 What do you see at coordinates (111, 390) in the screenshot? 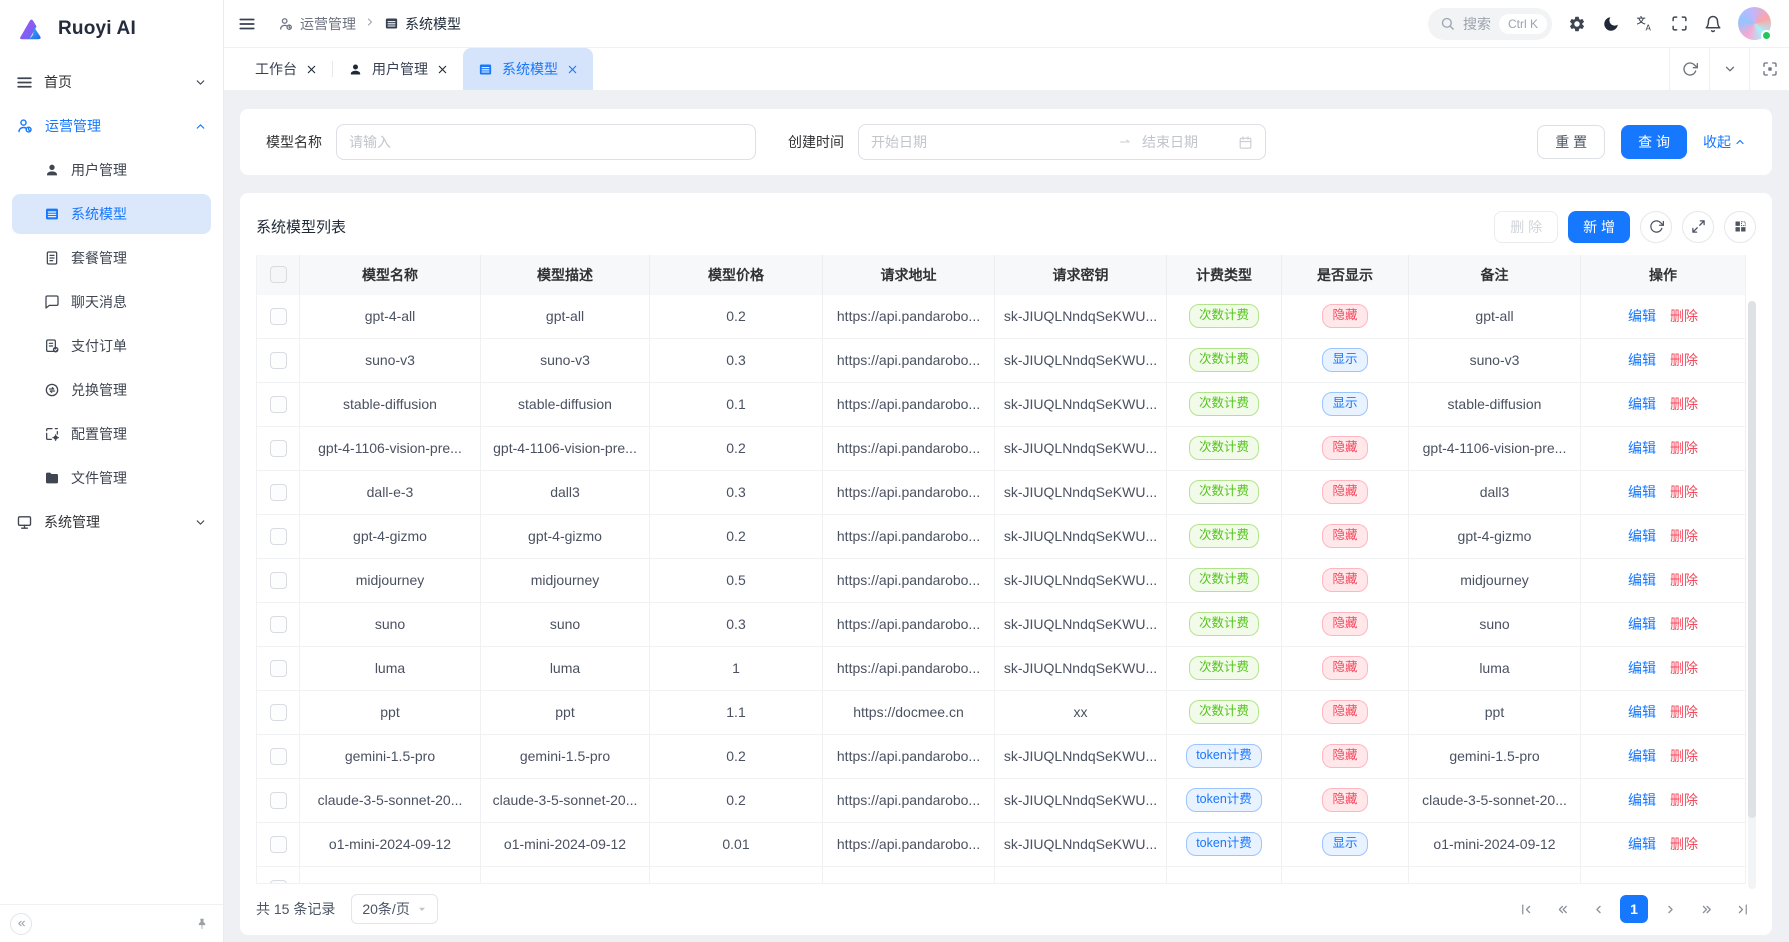
I see `sidebar-item-redeem-management: 兑换管理` at bounding box center [111, 390].